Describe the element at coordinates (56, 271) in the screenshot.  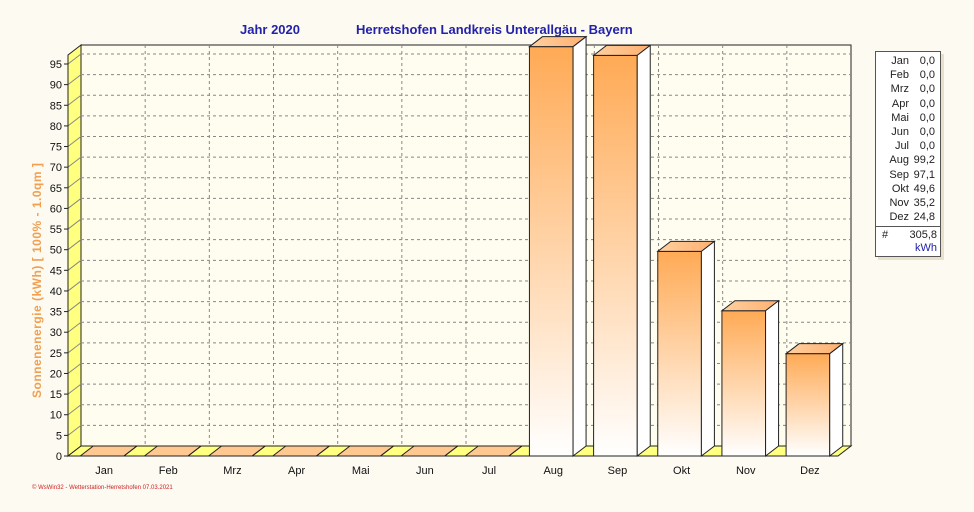
I see `y-tick-label: 45` at that location.